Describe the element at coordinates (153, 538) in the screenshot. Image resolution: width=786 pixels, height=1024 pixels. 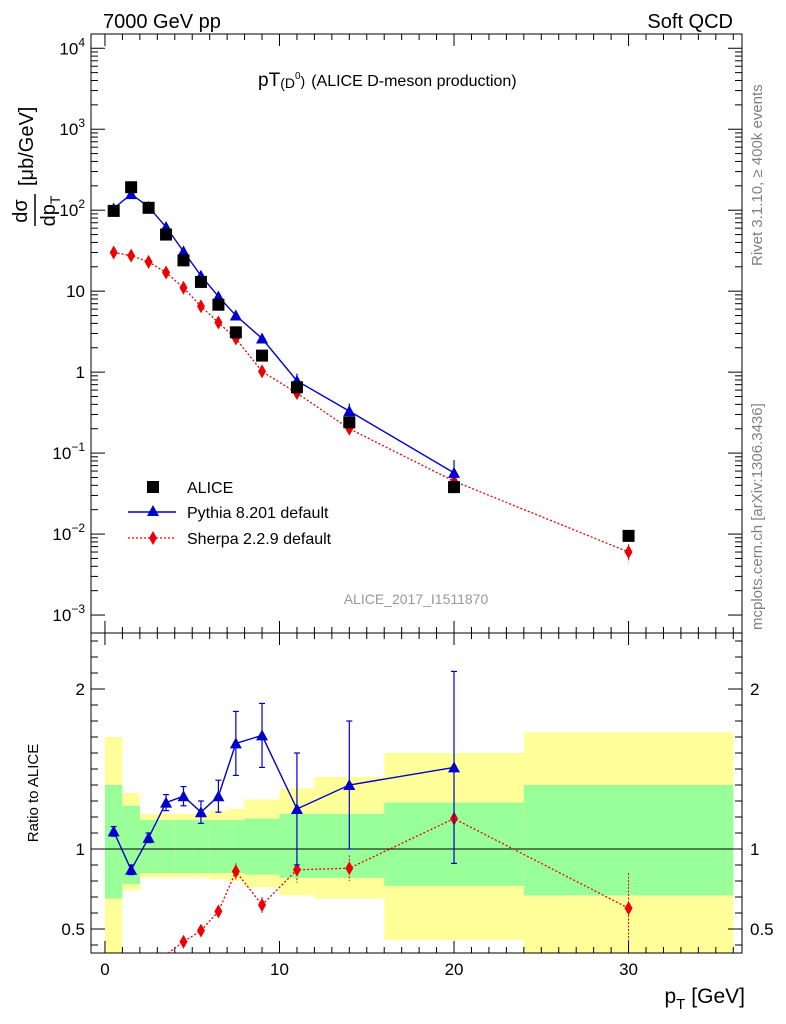
I see `legend-marker-sherpa` at that location.